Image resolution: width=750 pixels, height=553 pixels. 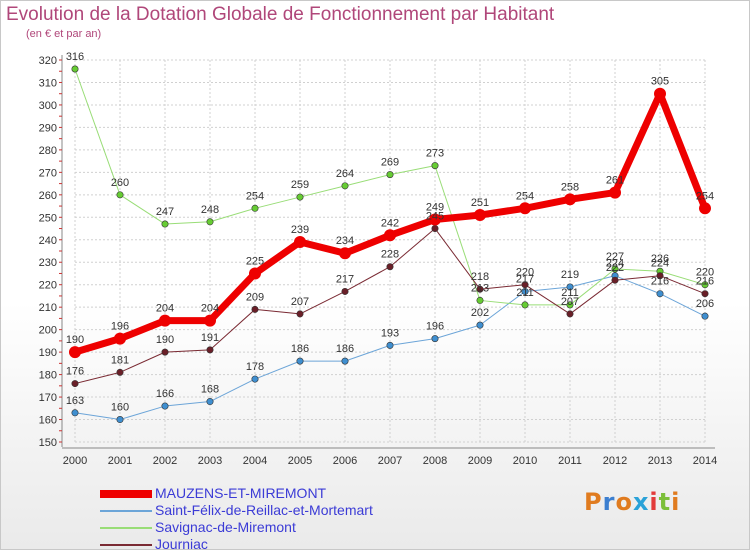 What do you see at coordinates (48, 128) in the screenshot?
I see `y-tick-label: 290` at bounding box center [48, 128].